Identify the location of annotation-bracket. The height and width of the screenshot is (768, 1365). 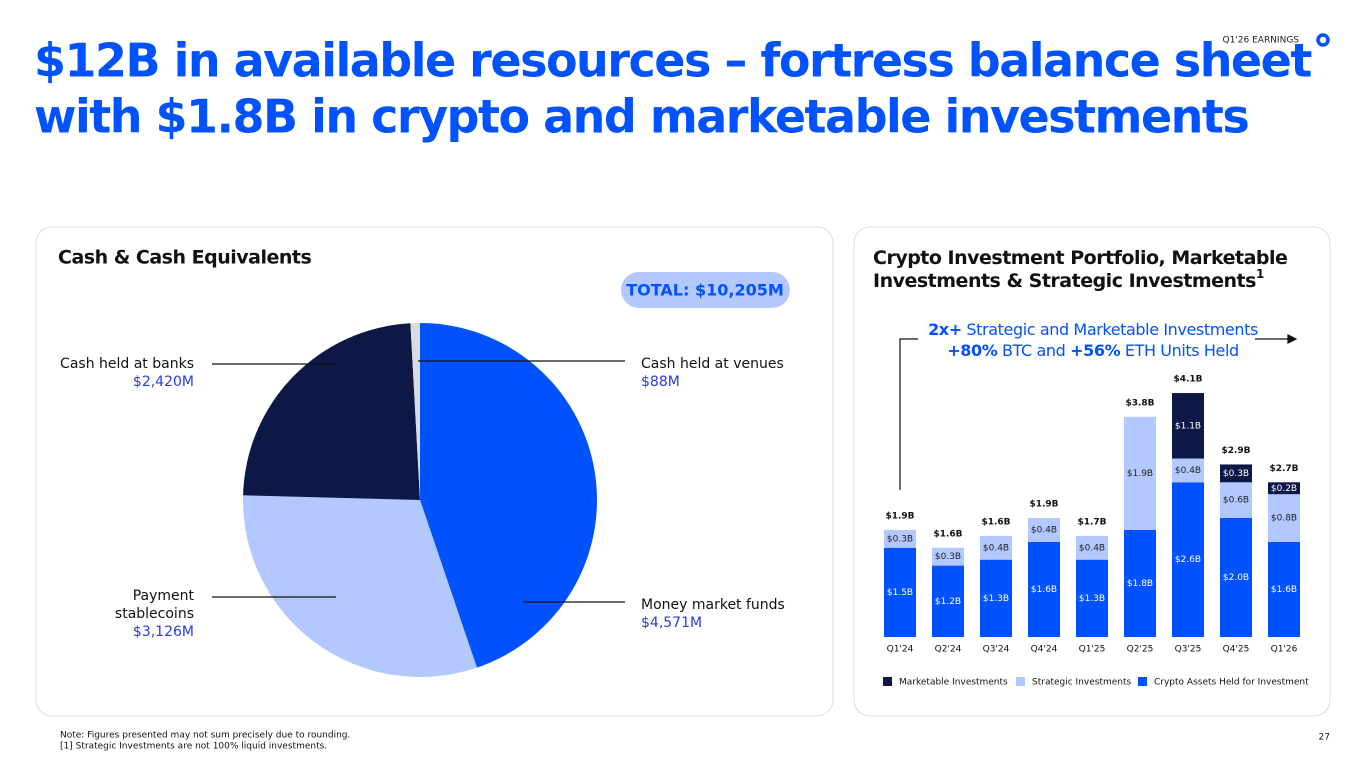
(908, 414).